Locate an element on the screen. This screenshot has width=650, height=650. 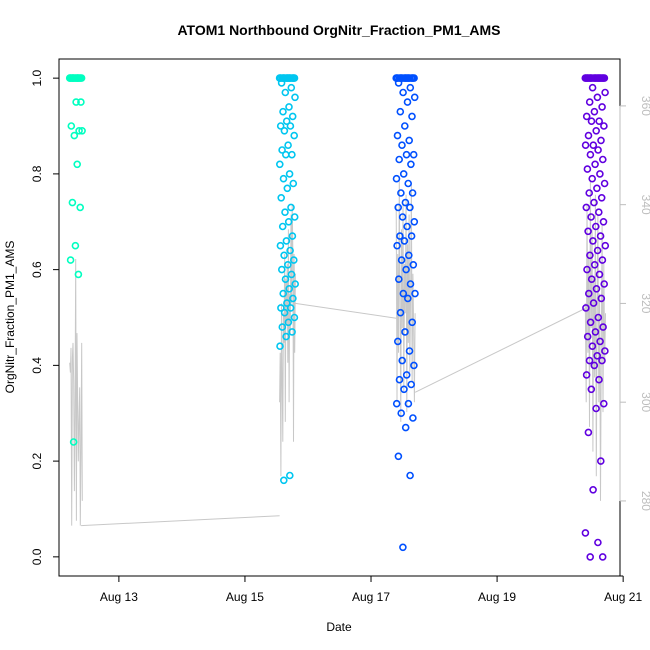
y-tick-label: 1.0 is located at coordinates (37, 77).